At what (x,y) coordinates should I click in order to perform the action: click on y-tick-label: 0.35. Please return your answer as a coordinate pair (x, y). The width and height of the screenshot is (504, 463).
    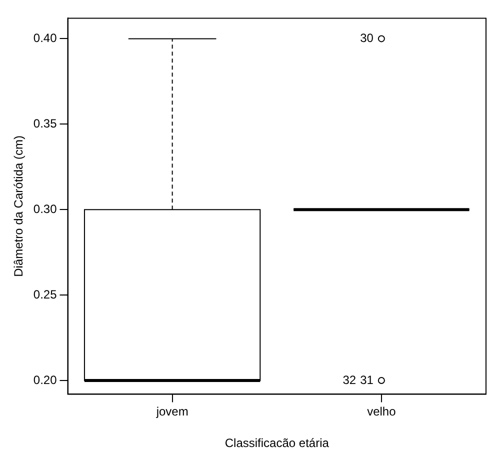
    Looking at the image, I should click on (45, 123).